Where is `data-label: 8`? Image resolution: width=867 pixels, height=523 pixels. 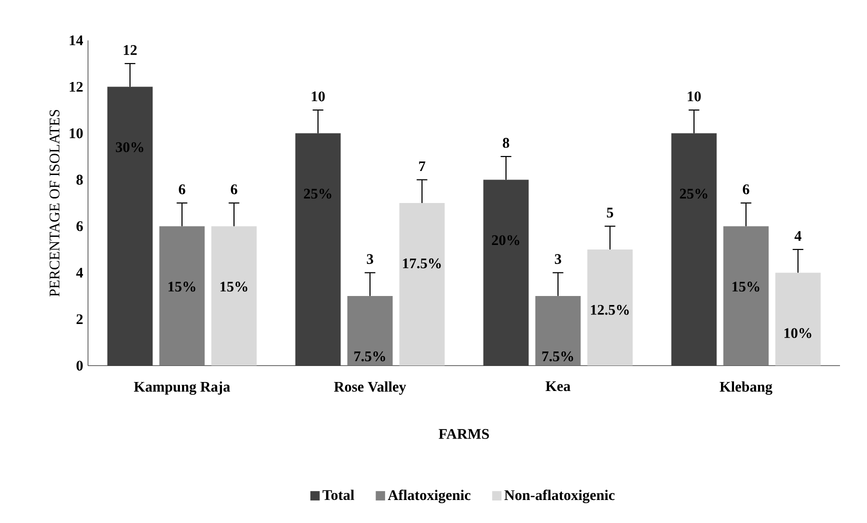 data-label: 8 is located at coordinates (506, 143).